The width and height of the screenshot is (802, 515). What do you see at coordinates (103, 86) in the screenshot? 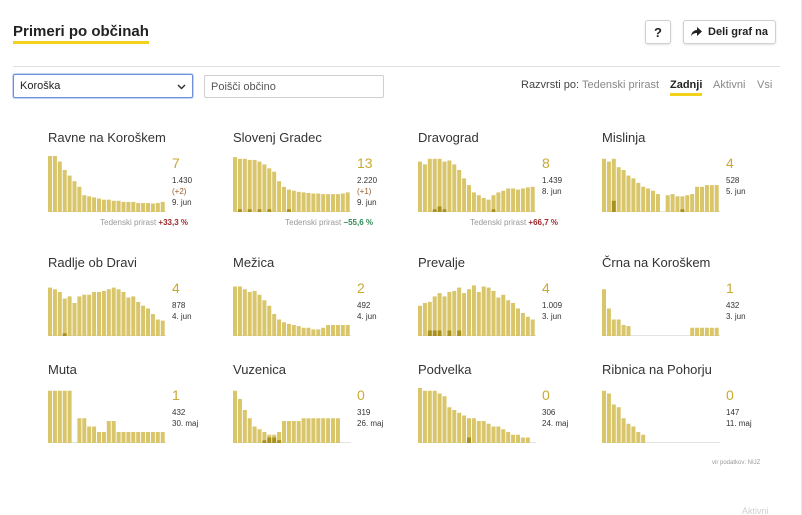
I see `region-select: Koroška` at bounding box center [103, 86].